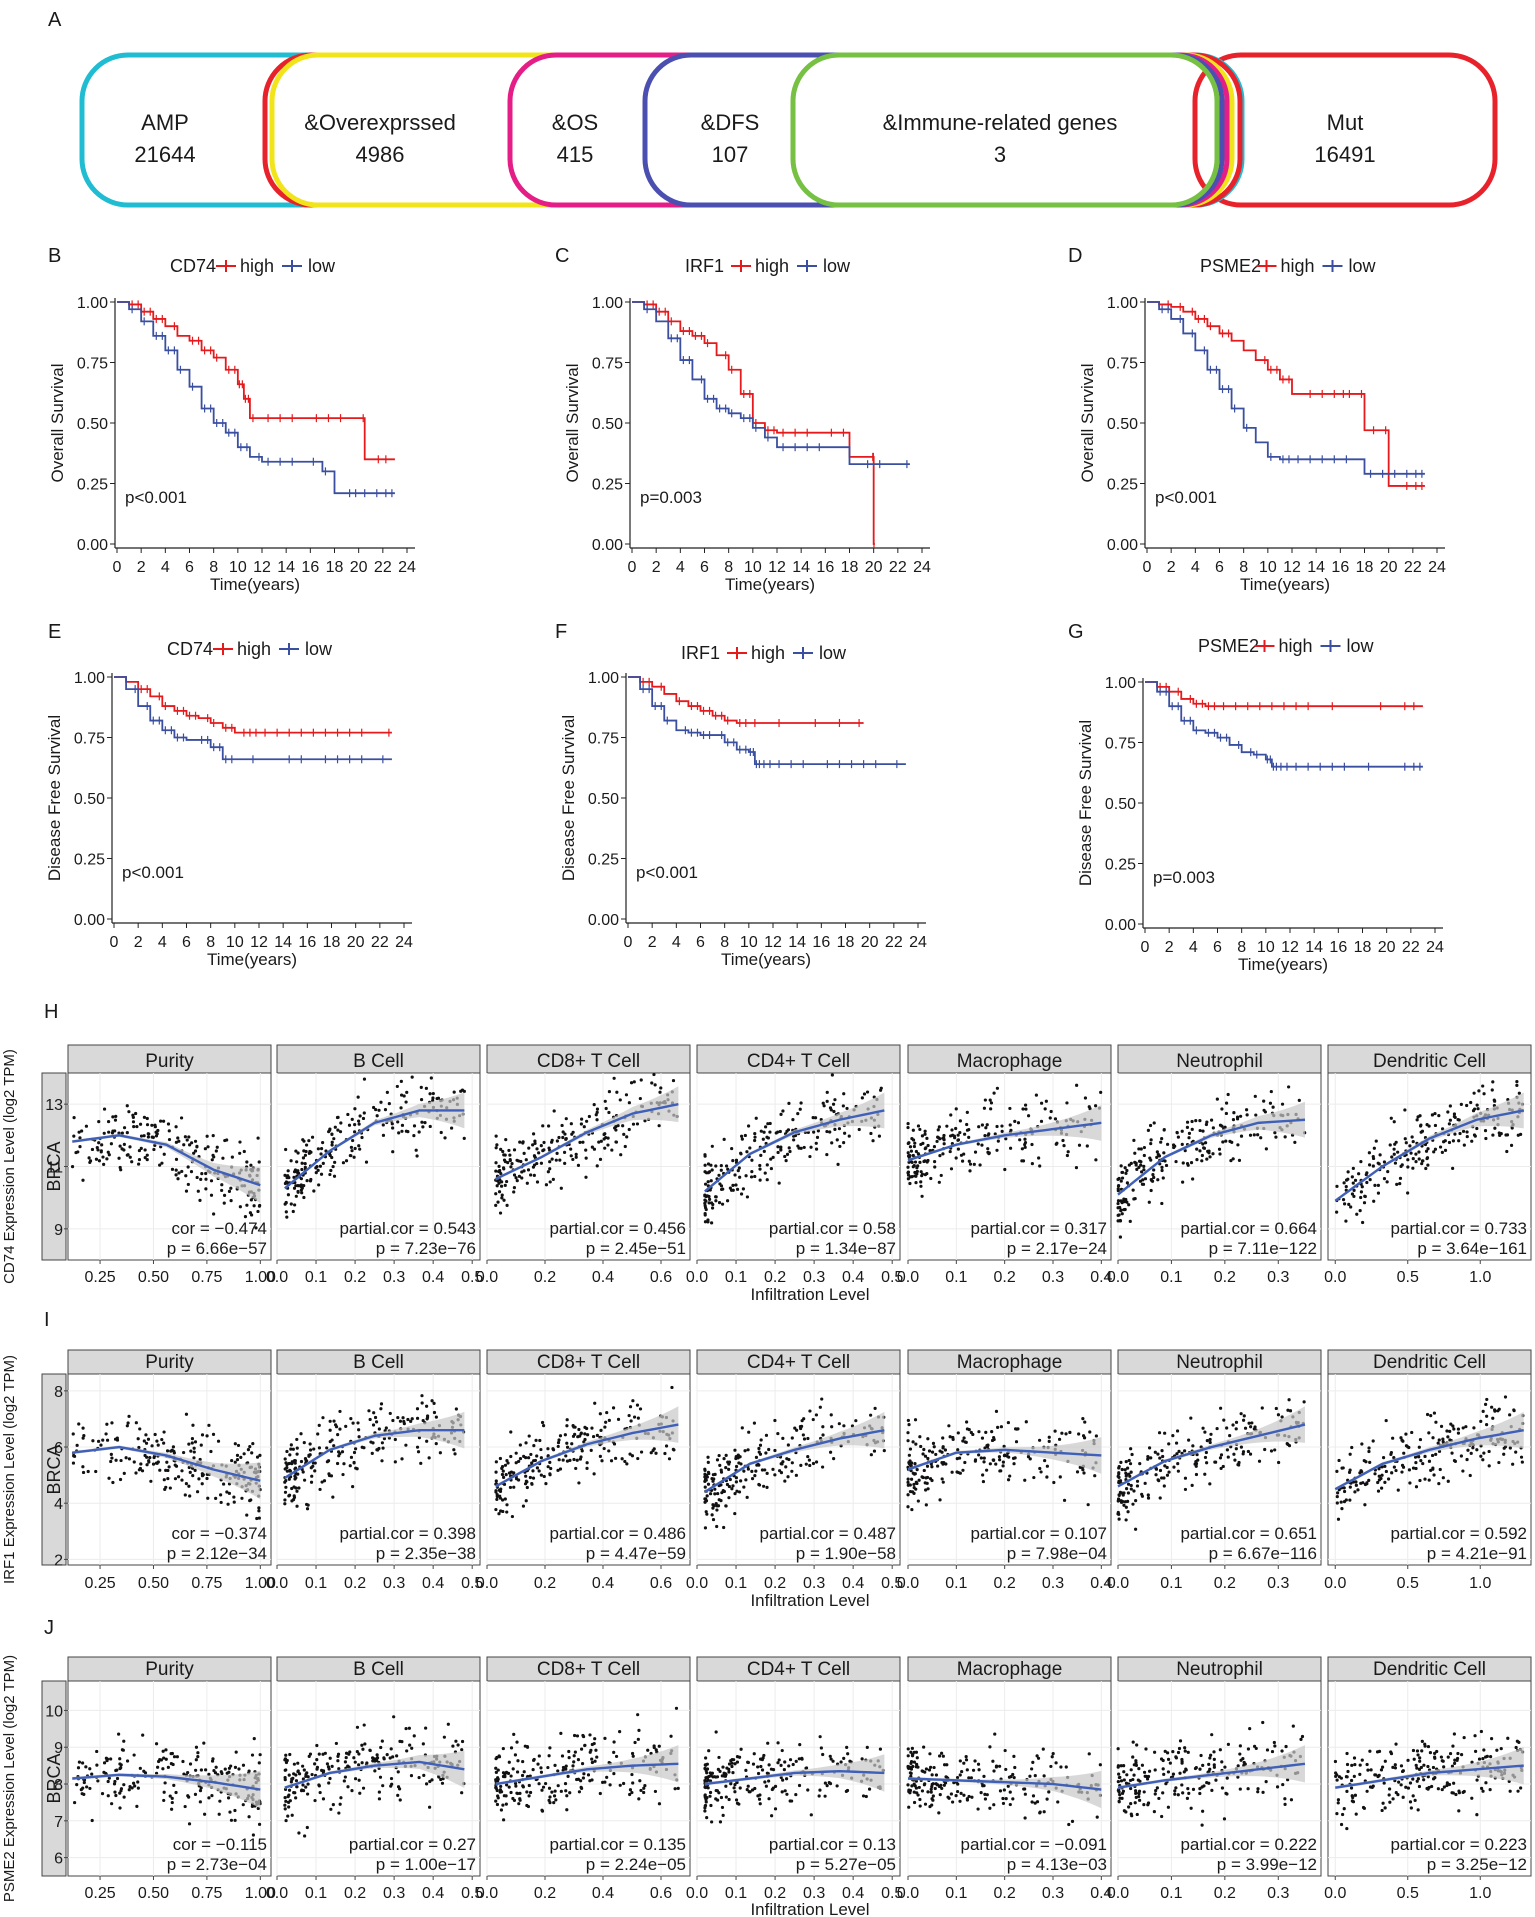  What do you see at coordinates (219, 1533) in the screenshot?
I see `correlation-label: cor = −0.374` at bounding box center [219, 1533].